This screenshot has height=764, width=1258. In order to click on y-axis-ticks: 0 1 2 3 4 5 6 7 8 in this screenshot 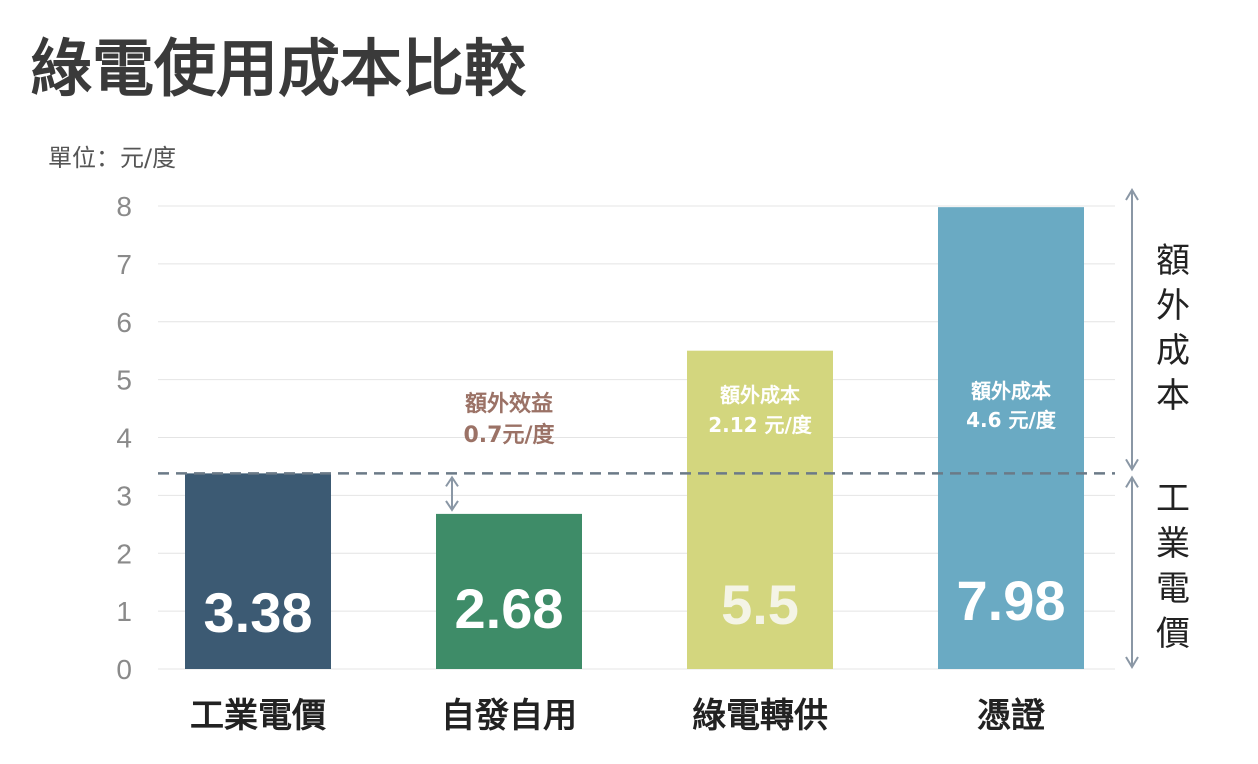, I will do `click(124, 438)`.